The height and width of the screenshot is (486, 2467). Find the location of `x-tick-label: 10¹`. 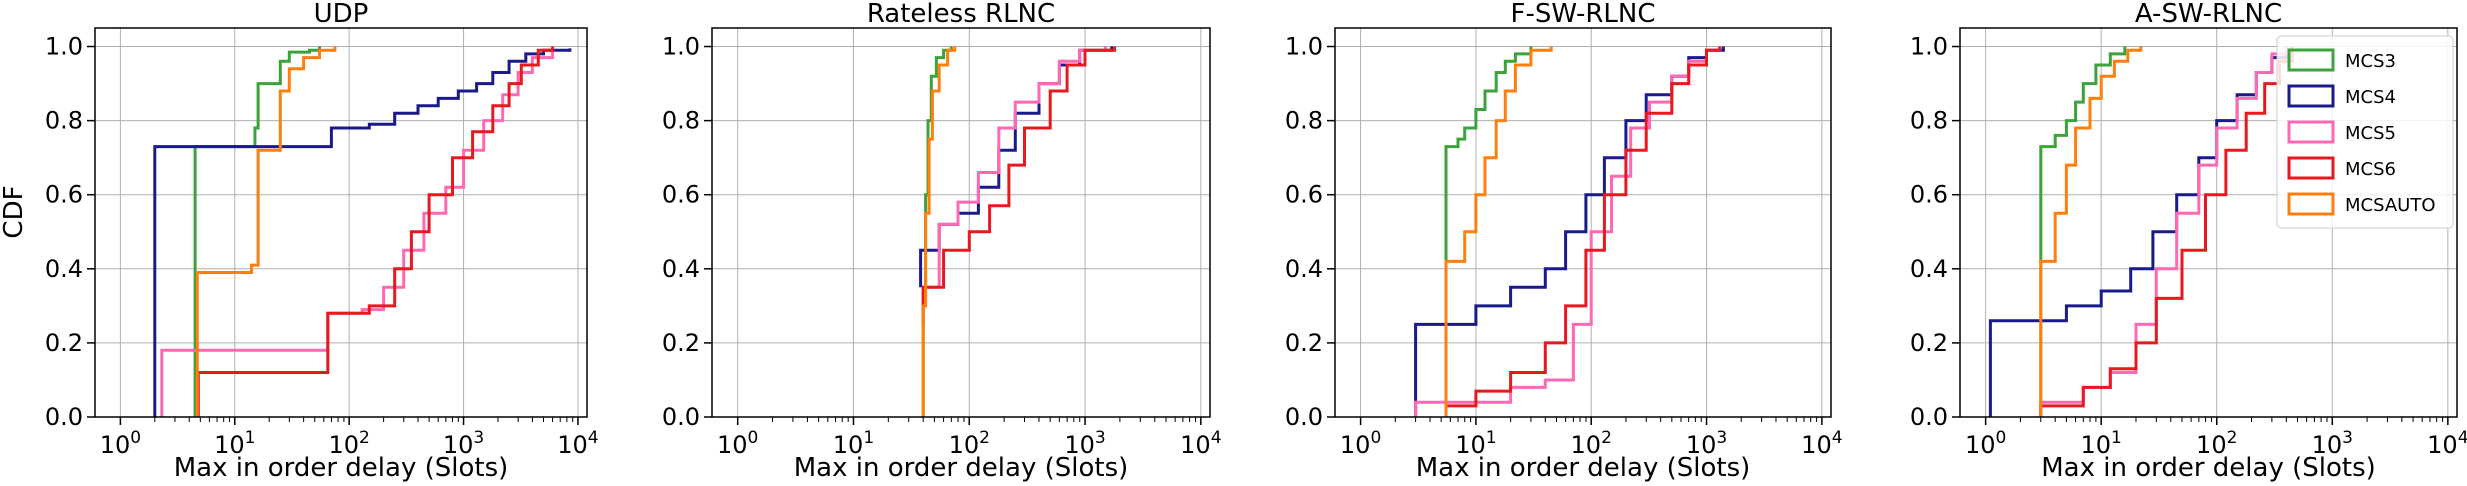

x-tick-label: 10¹ is located at coordinates (1475, 443).